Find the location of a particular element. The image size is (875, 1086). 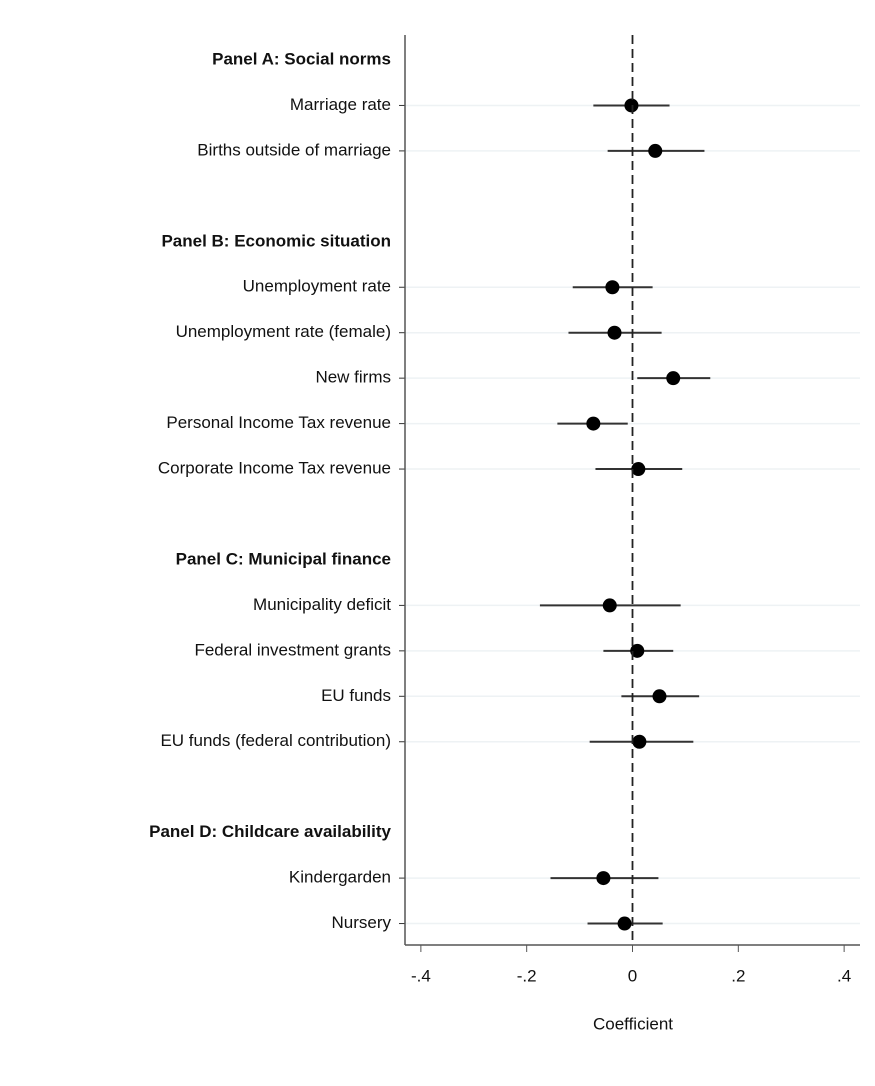

y-tick-label: Federal investment grants is located at coordinates (292, 649).